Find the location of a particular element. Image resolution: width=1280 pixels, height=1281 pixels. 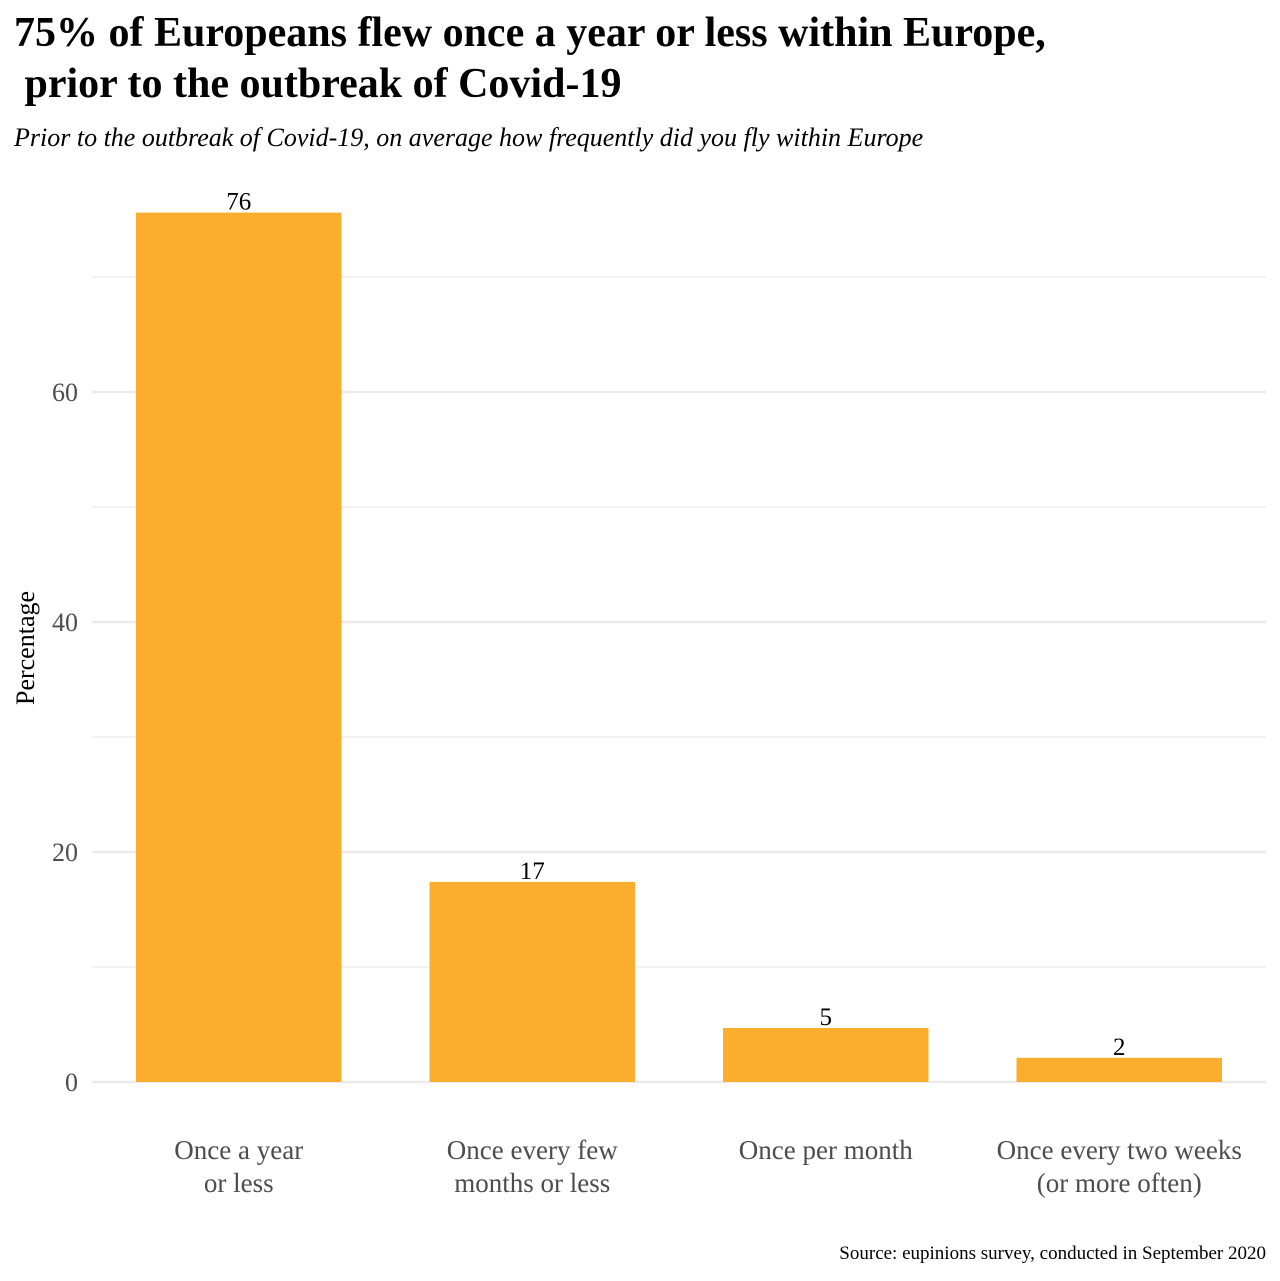

x-tick-line: Once a year is located at coordinates (238, 1150).